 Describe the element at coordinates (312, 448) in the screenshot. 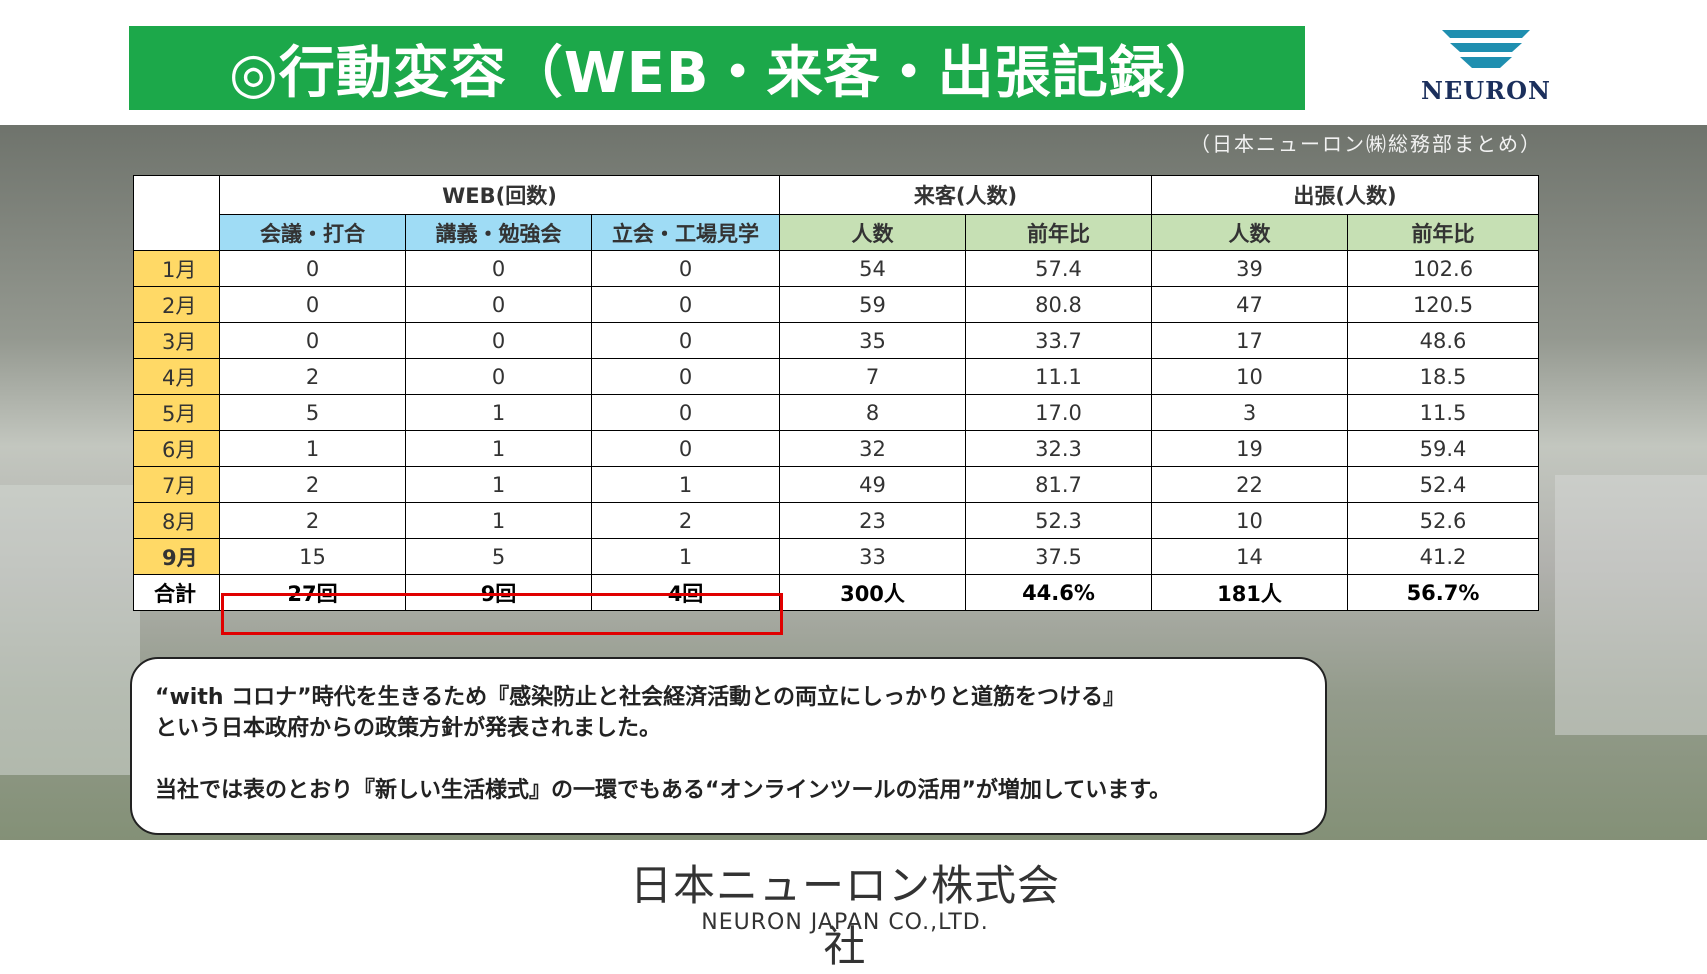

I see `meetings-cell: 1` at that location.